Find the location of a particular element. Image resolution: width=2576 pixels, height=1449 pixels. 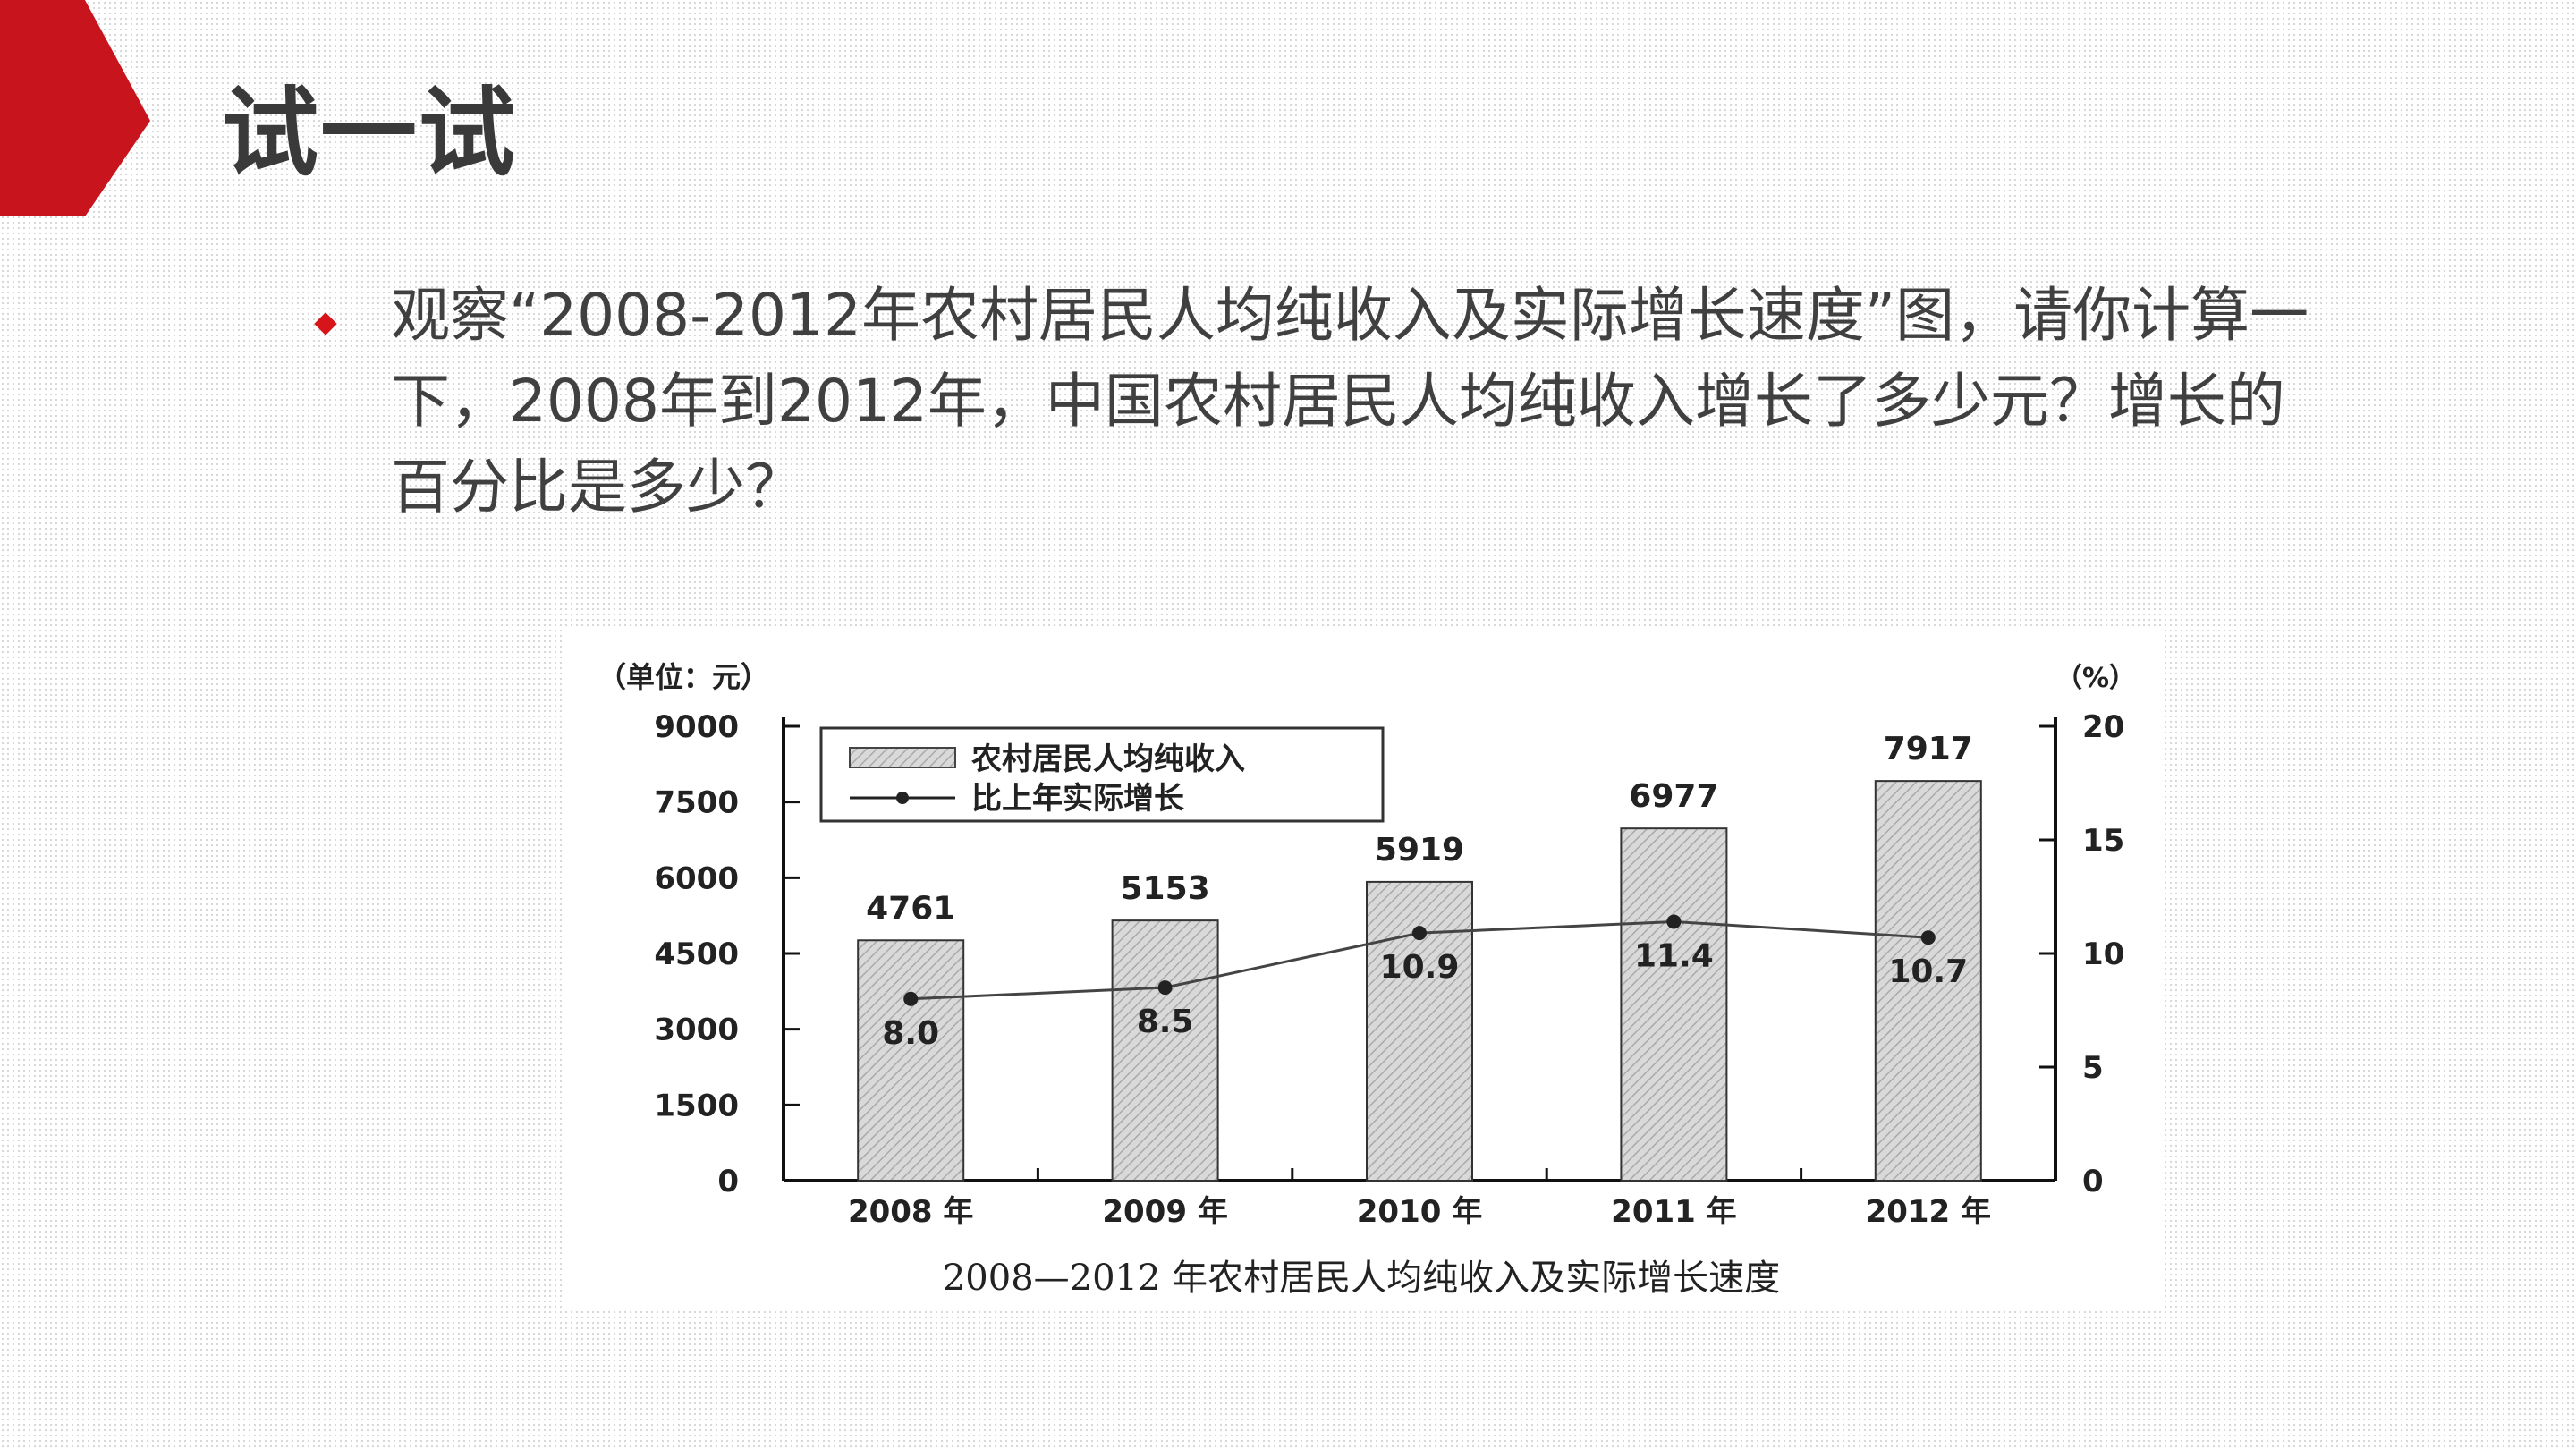

category-label: 2008 年 is located at coordinates (910, 1212).